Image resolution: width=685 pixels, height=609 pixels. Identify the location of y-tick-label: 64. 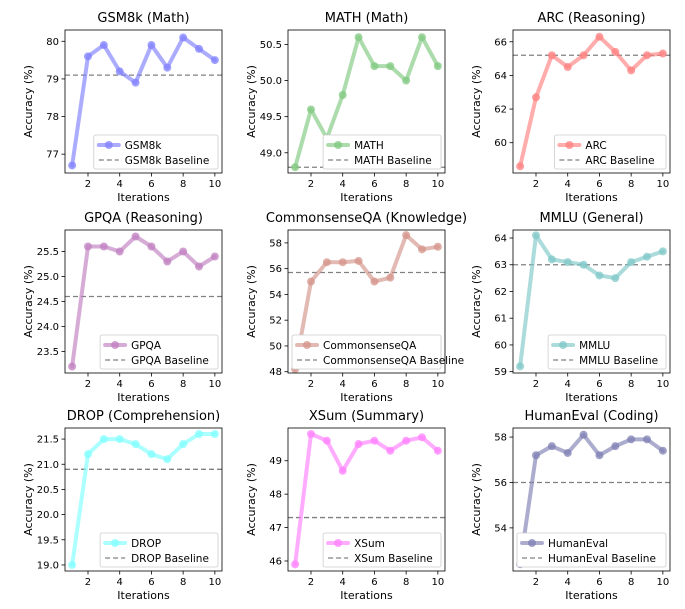
(500, 76).